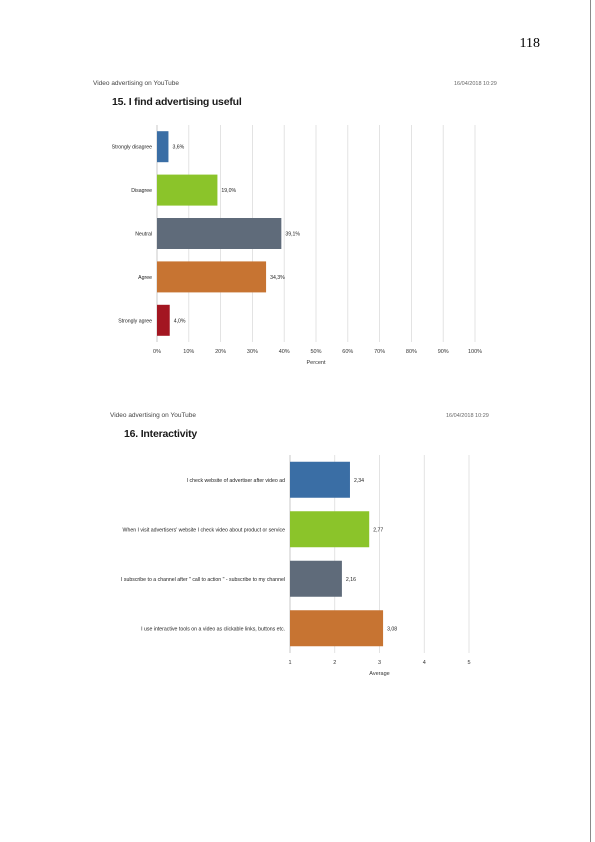 The image size is (595, 842). I want to click on chart-2-tick-label: 2, so click(334, 663).